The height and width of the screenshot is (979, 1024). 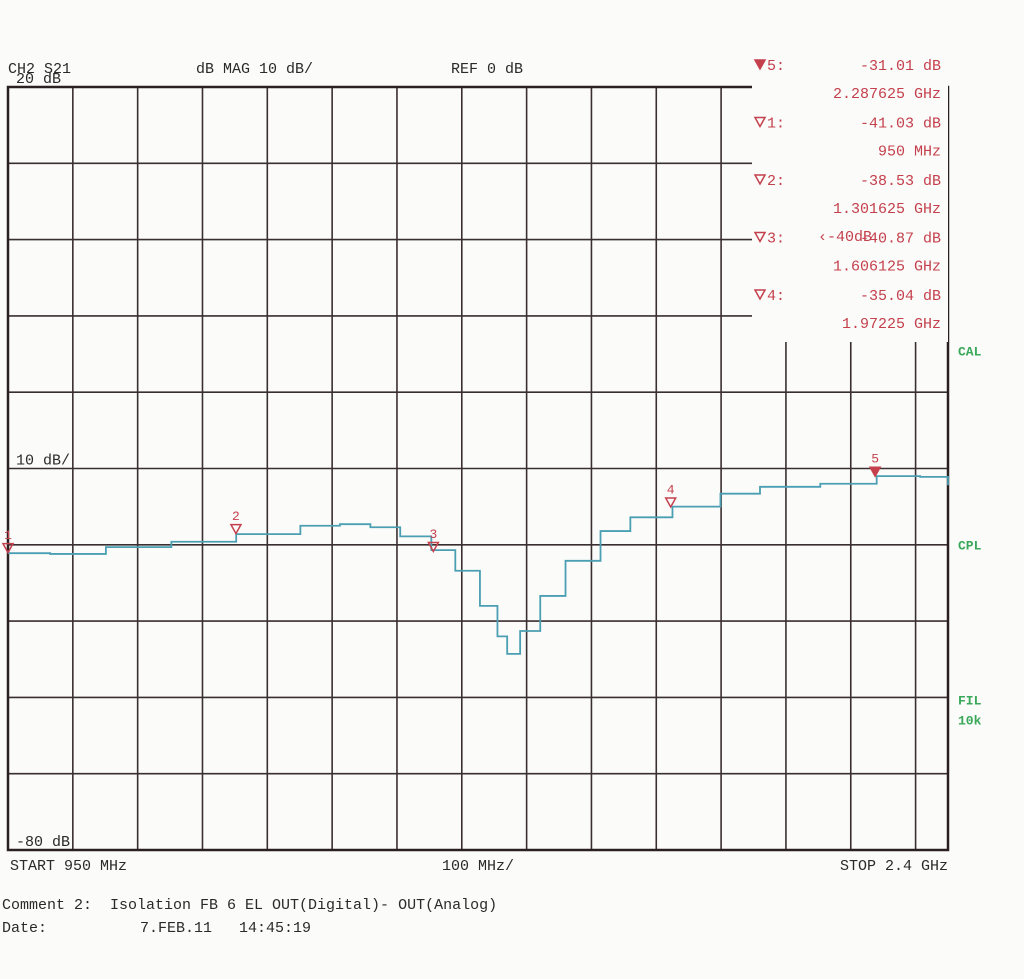 I want to click on channel: CH2 S21, so click(x=39, y=69).